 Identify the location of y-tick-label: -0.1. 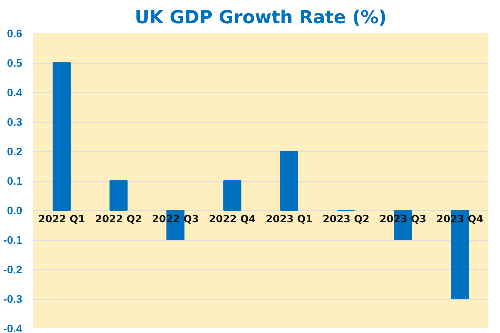
(13, 241).